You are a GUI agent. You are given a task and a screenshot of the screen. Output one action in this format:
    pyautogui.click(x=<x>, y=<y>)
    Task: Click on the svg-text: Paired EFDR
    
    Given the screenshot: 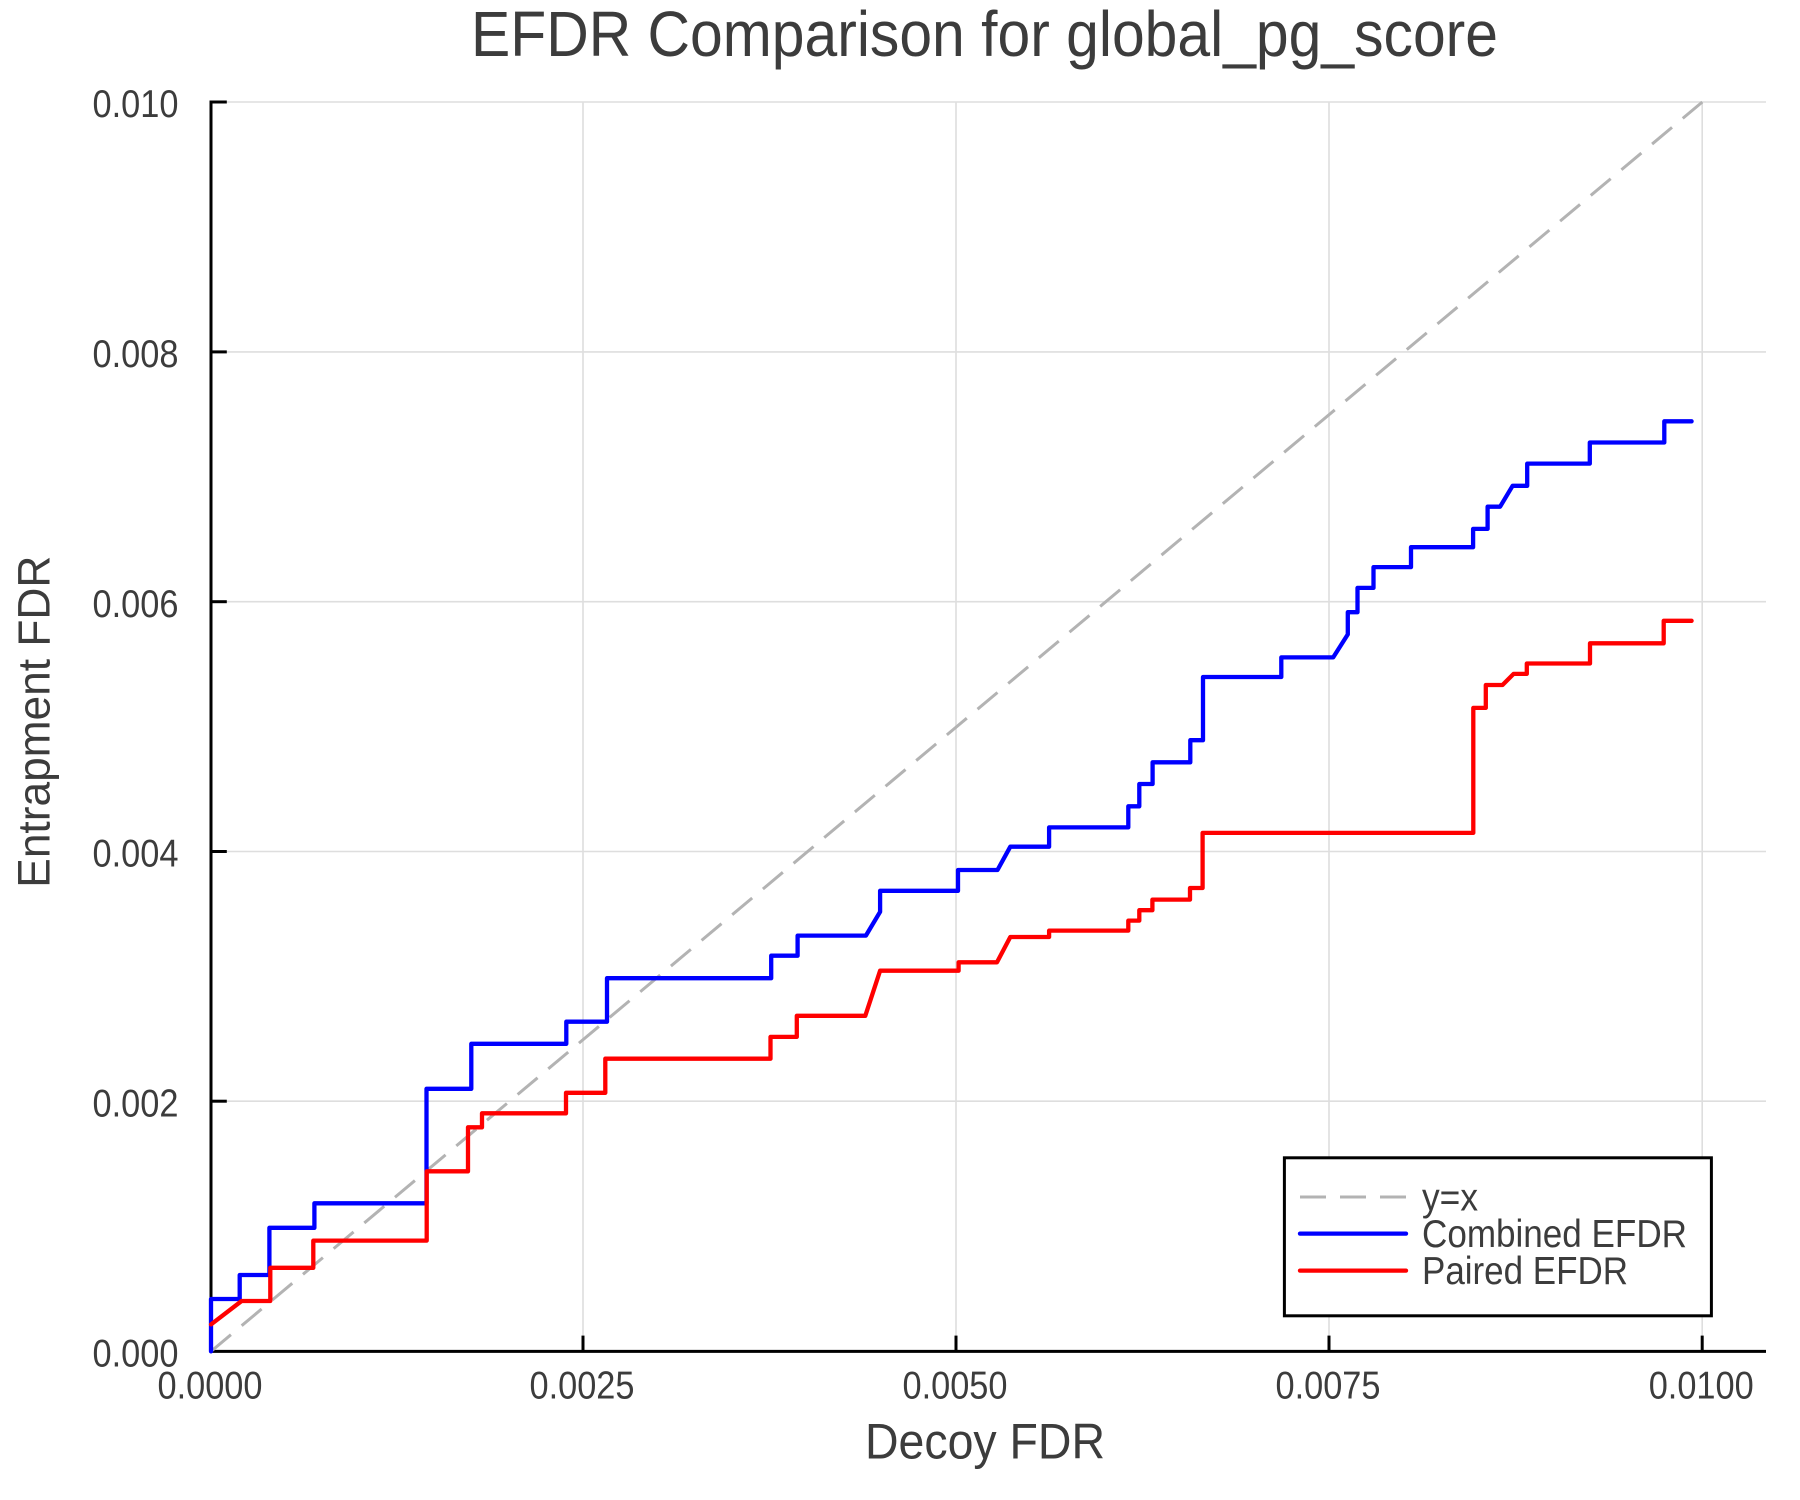 What is the action you would take?
    pyautogui.click(x=1525, y=1271)
    